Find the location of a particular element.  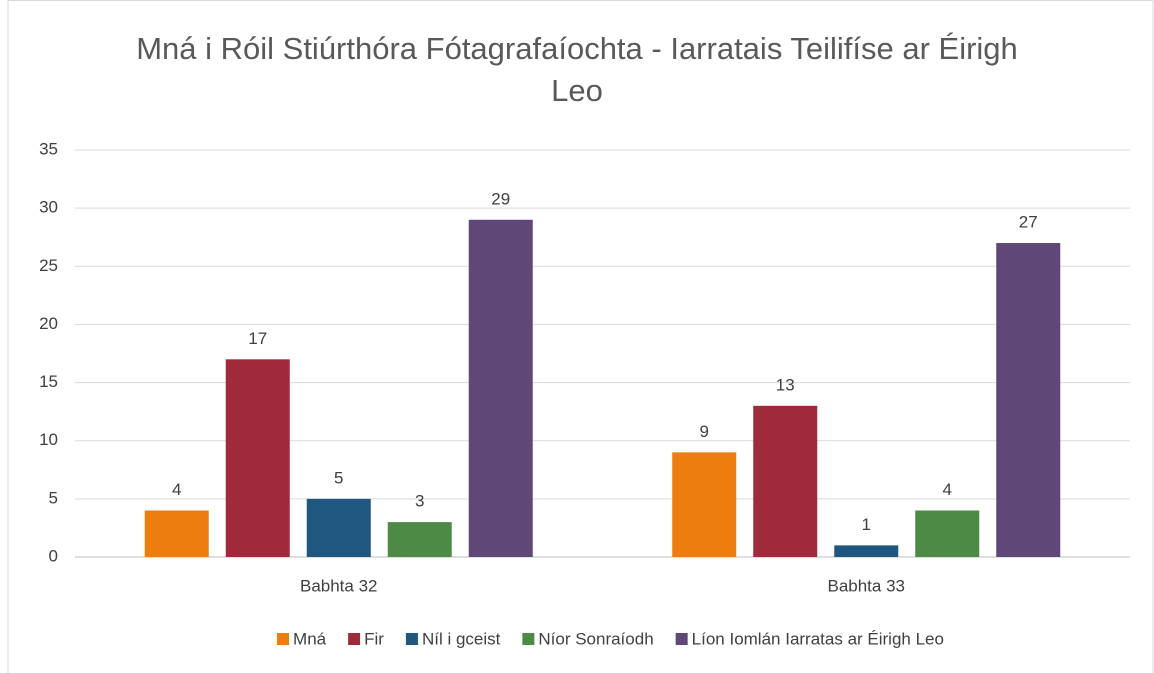

y-tick-label: 15 is located at coordinates (48, 381).